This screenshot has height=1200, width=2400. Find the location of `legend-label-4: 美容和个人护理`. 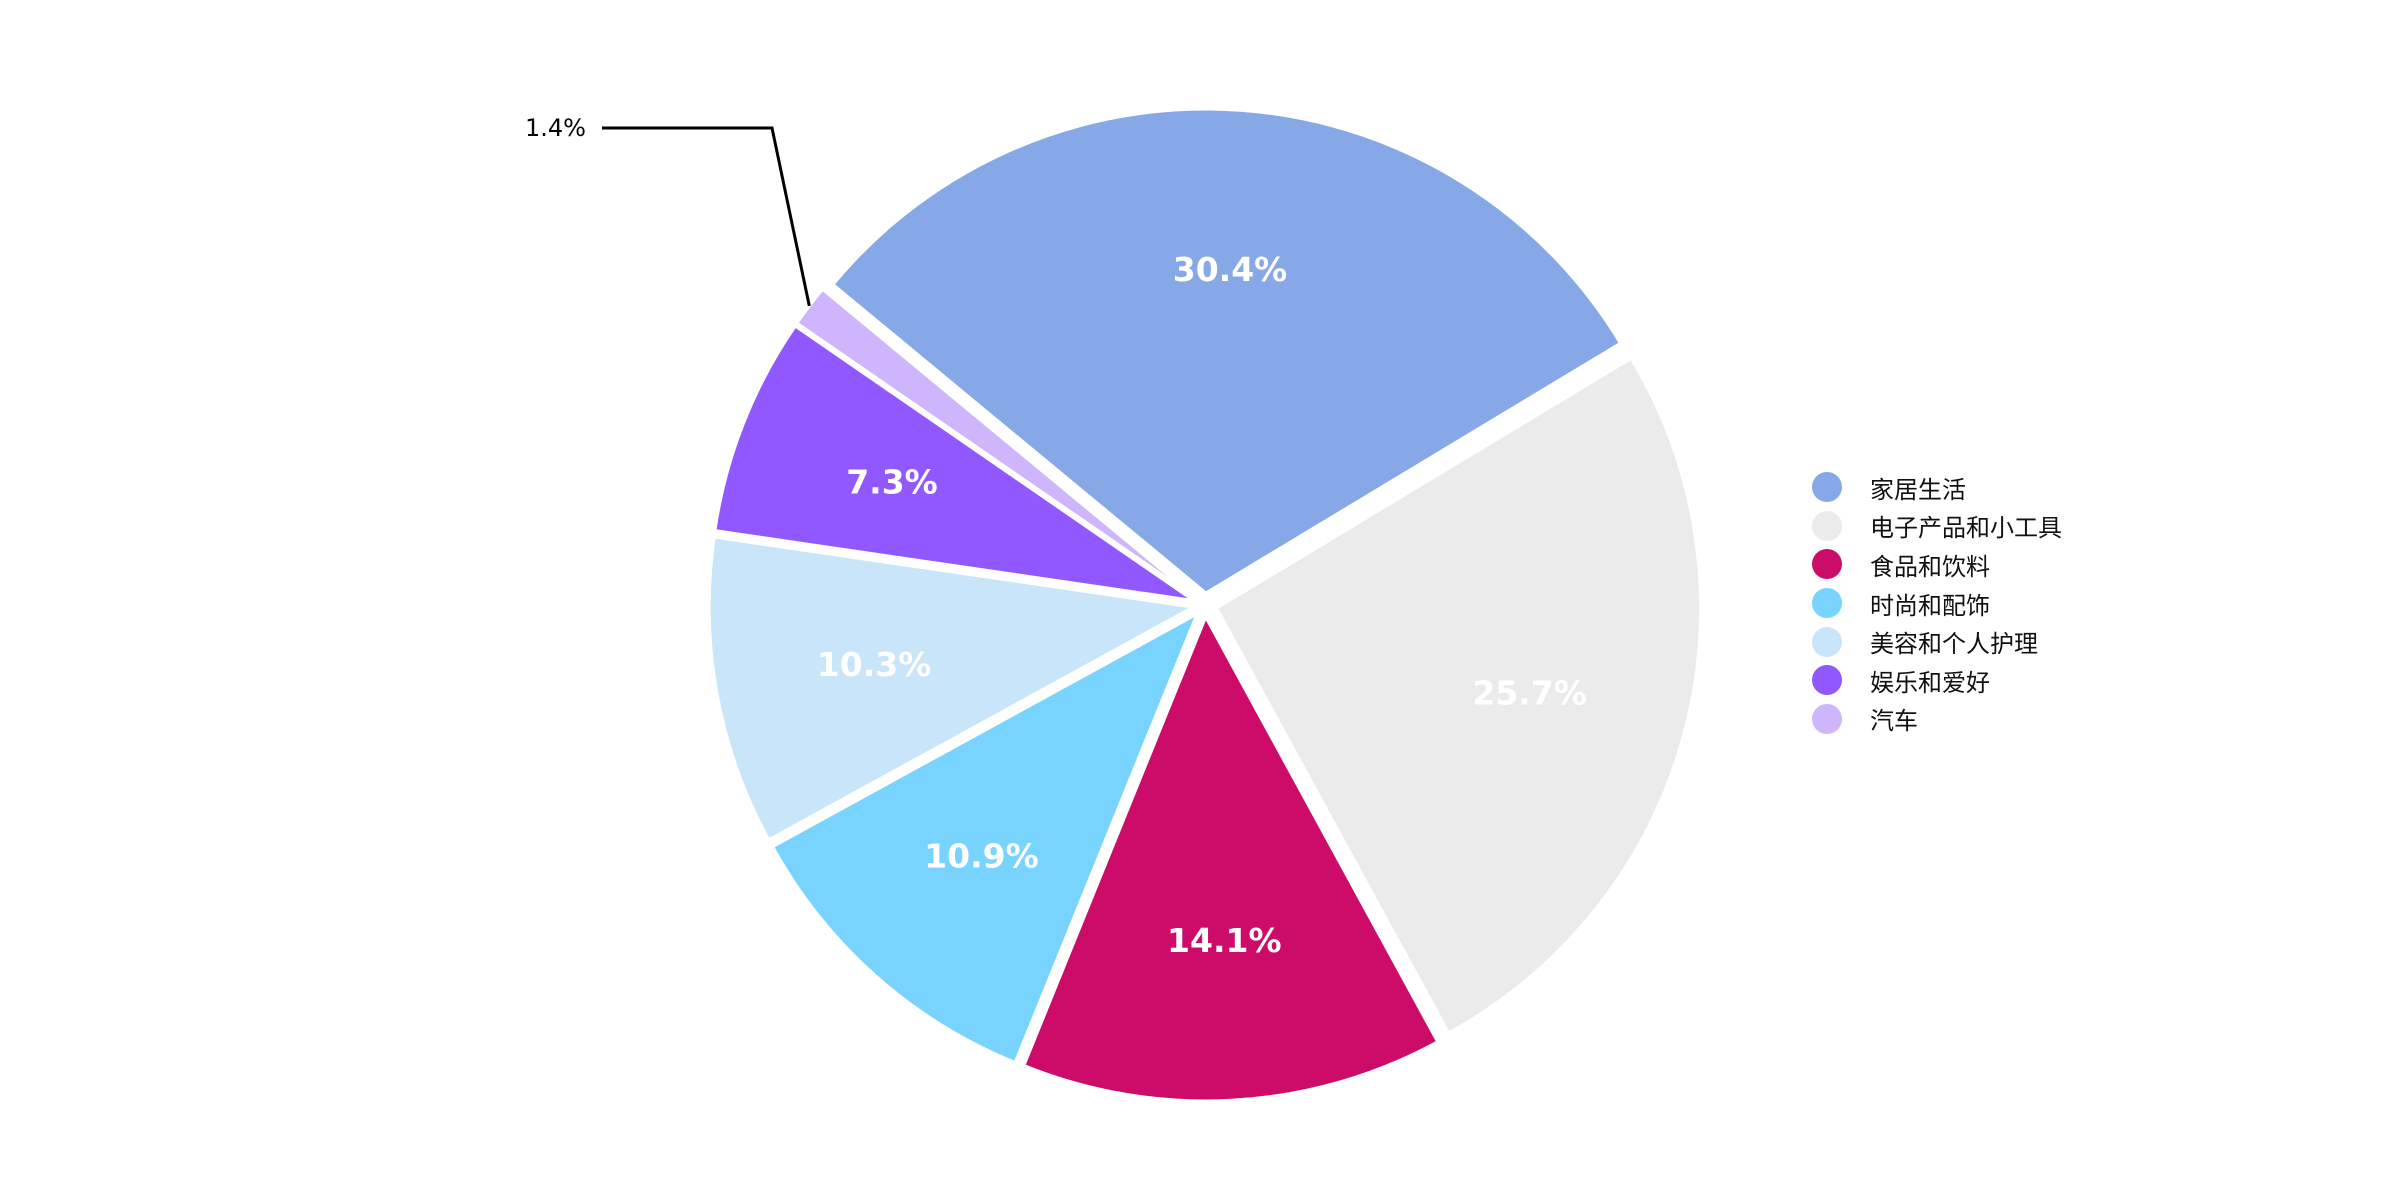

legend-label-4: 美容和个人护理 is located at coordinates (1954, 644).